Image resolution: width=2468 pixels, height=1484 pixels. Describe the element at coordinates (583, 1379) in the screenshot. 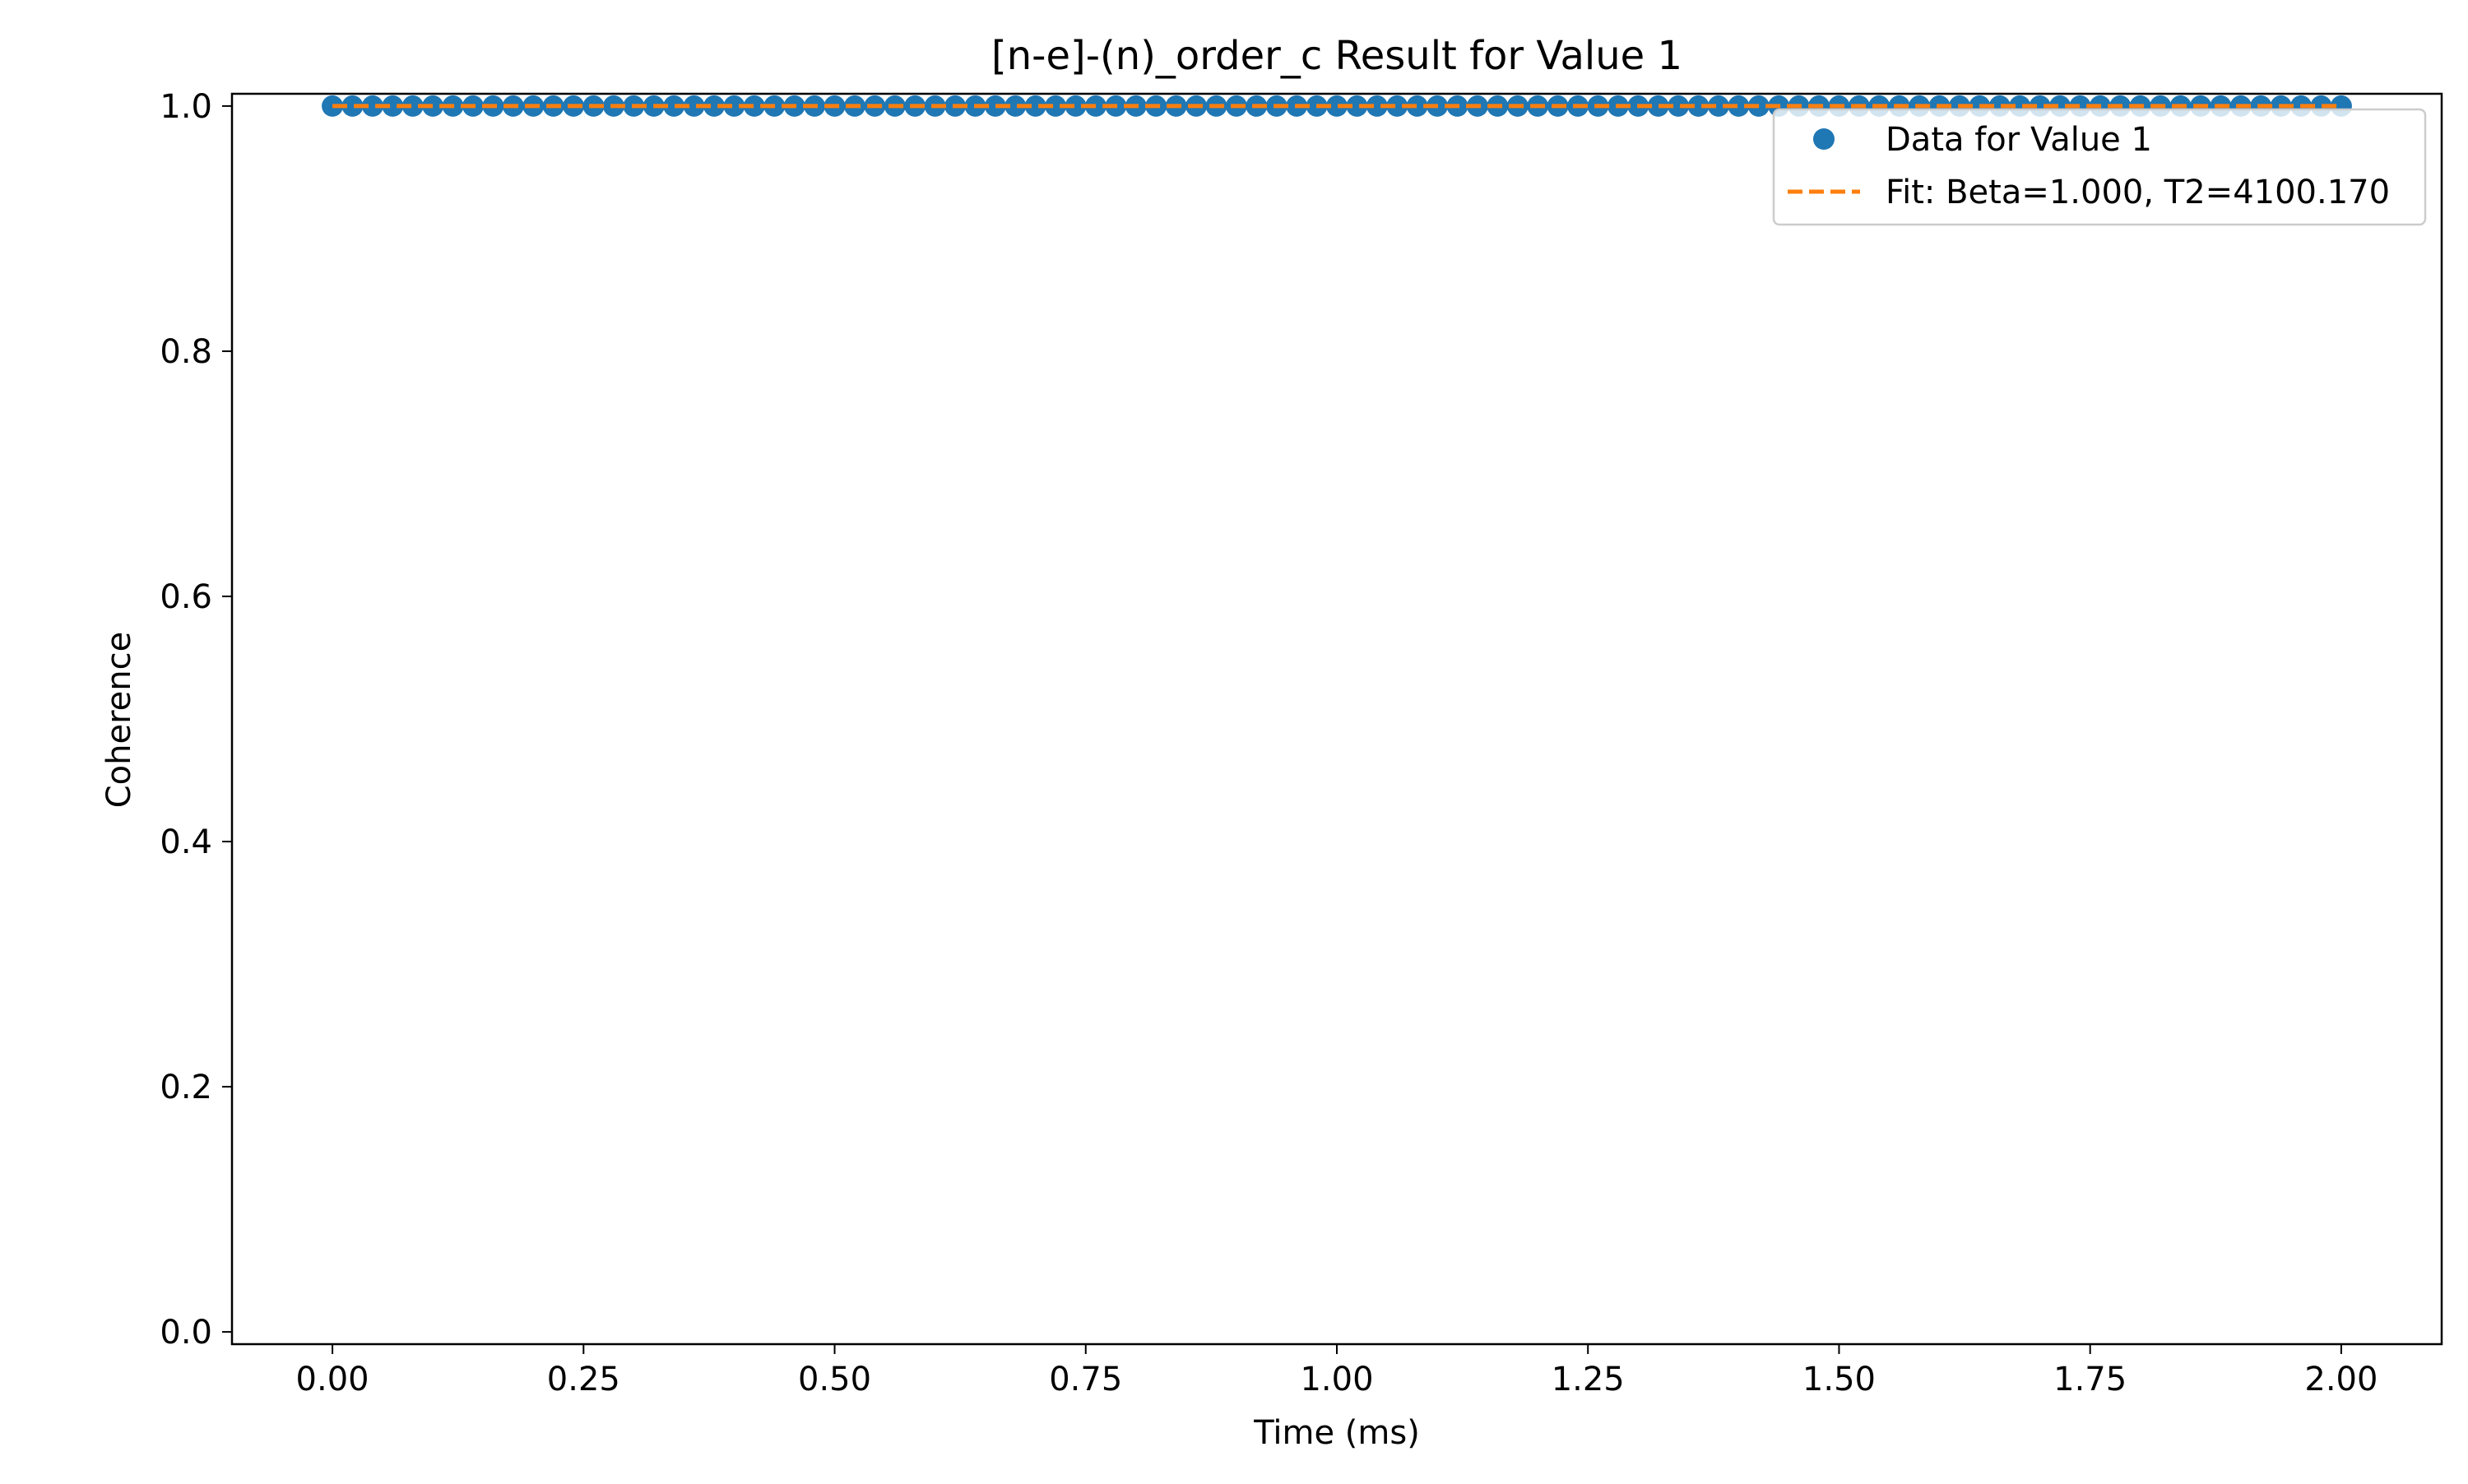

I see `x-tick-label: 0.25` at that location.